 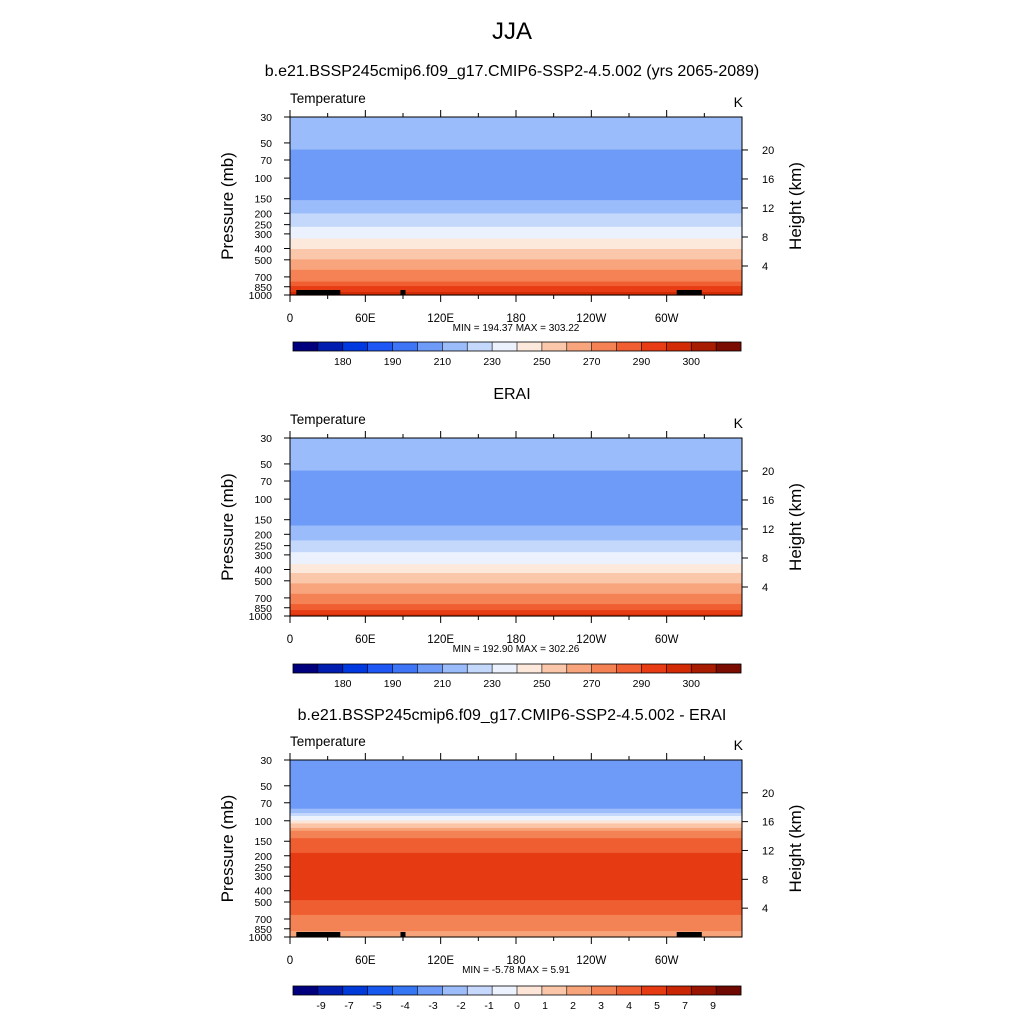 What do you see at coordinates (263, 214) in the screenshot?
I see `y-tick-label: 200` at bounding box center [263, 214].